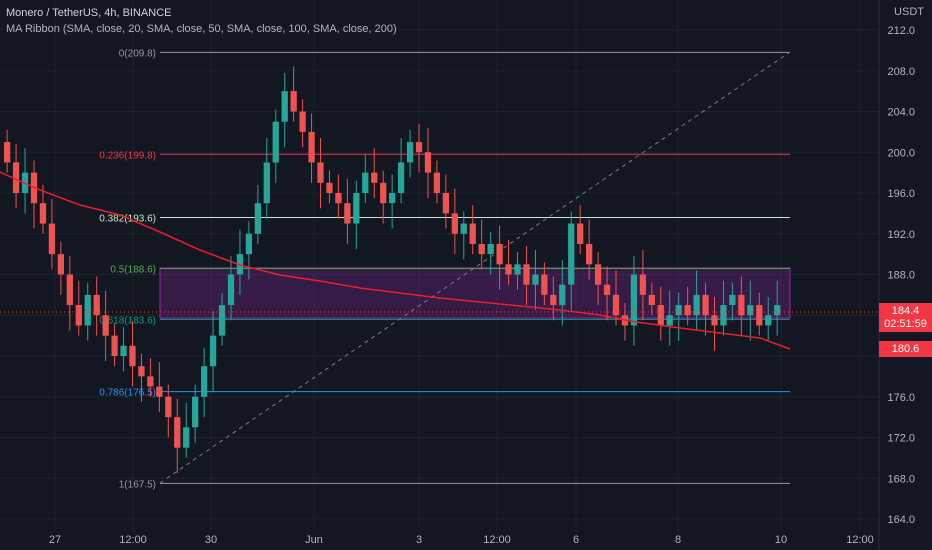  What do you see at coordinates (678, 540) in the screenshot?
I see `time-tick-label: 8` at bounding box center [678, 540].